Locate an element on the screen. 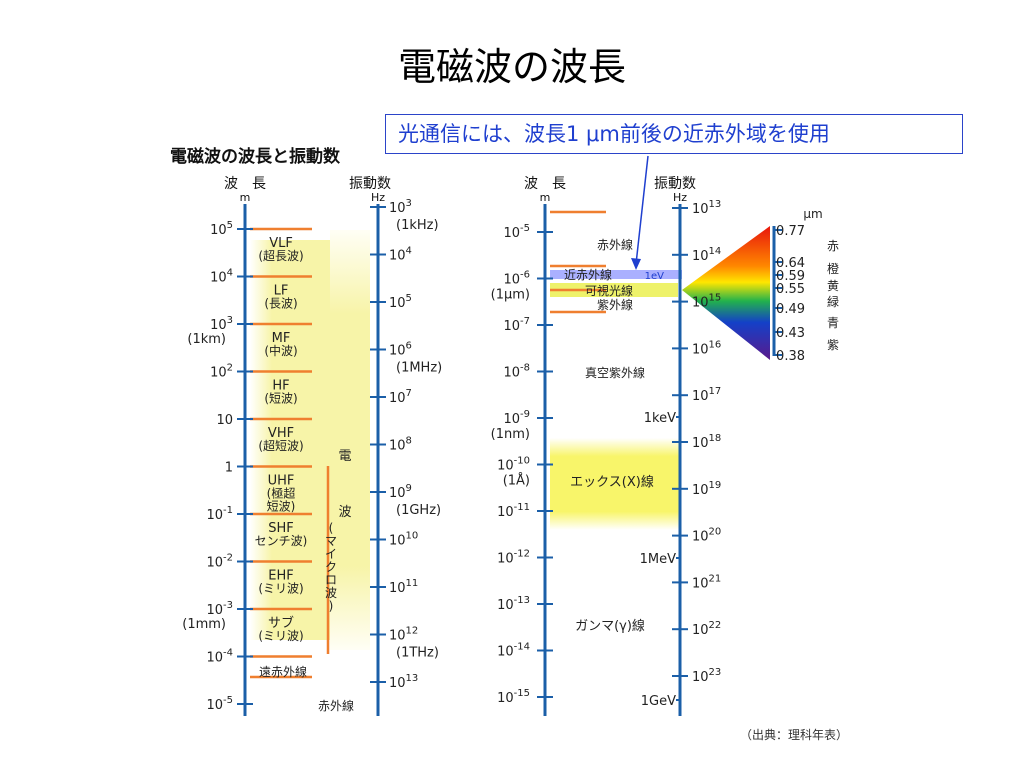  callout-box: 光通信には、波長1 μm前後の近赤外域を使用 is located at coordinates (674, 134).